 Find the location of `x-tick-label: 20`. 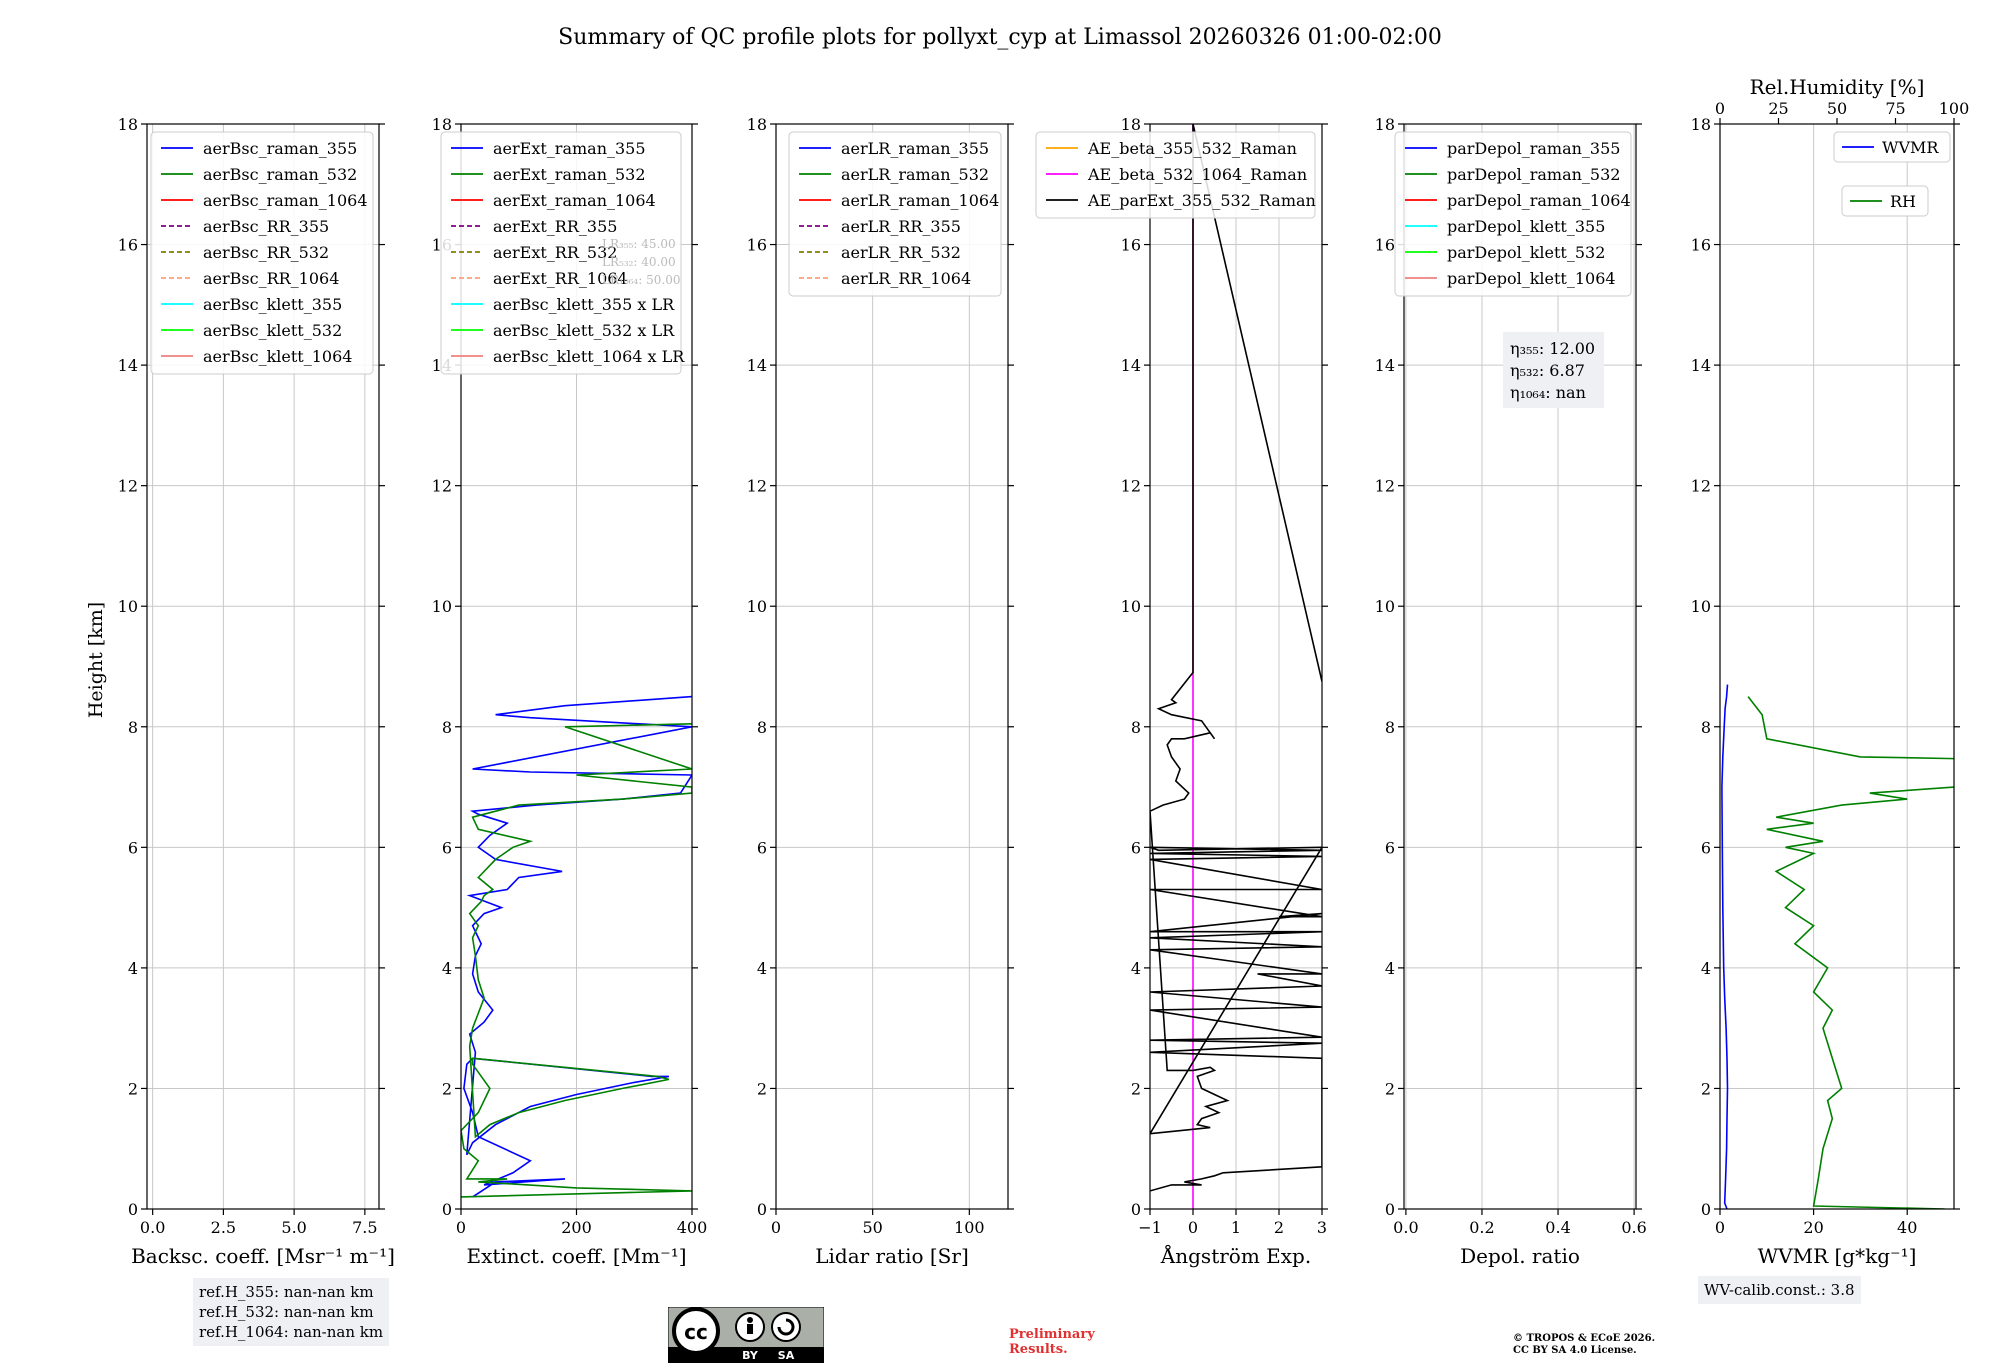

x-tick-label: 20 is located at coordinates (1813, 1227).